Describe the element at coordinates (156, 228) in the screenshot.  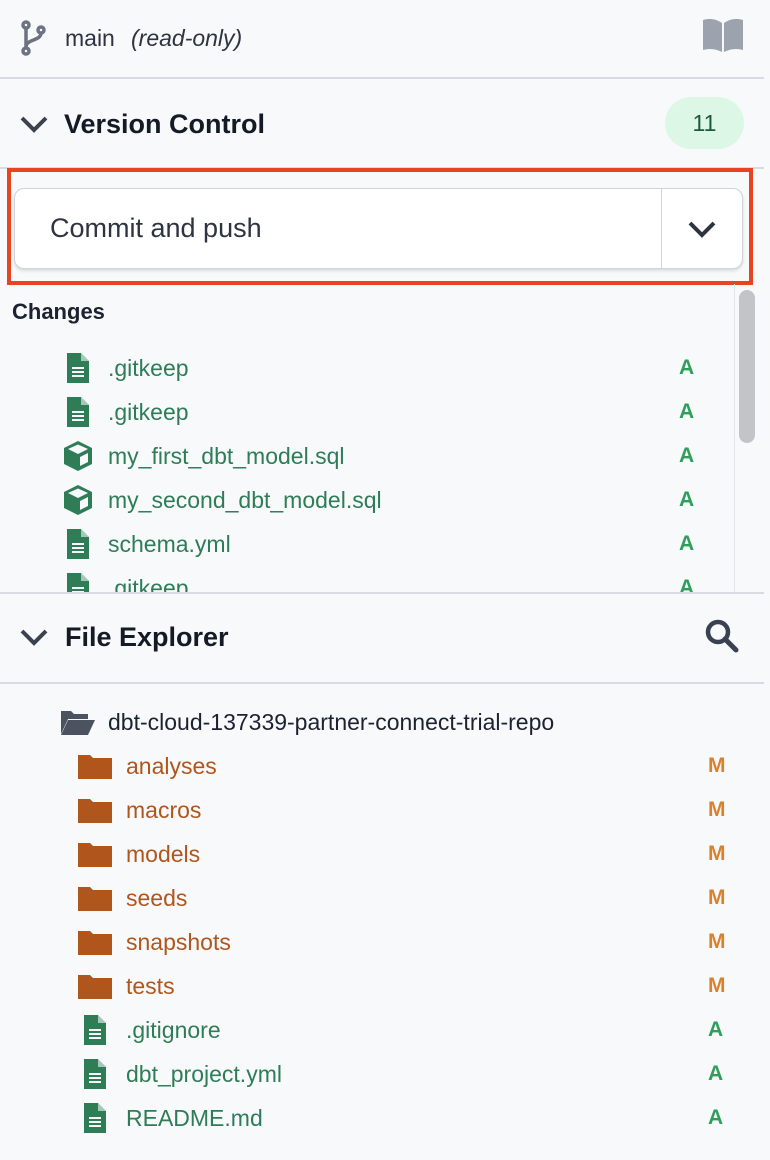
I see `commit-and-push-label: Commit and push` at that location.